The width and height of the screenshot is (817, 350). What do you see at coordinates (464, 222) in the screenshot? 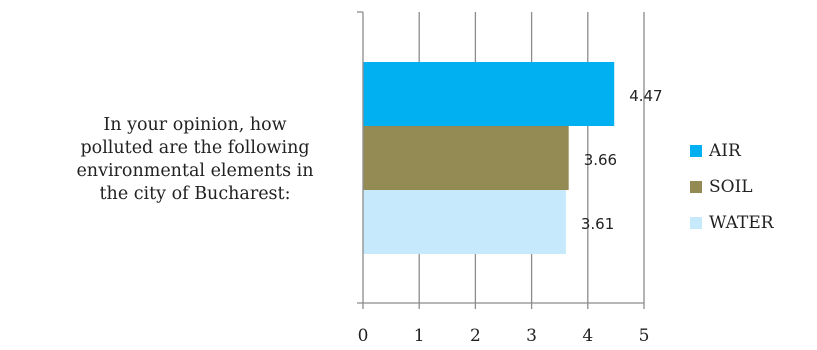
I see `bar-water` at bounding box center [464, 222].